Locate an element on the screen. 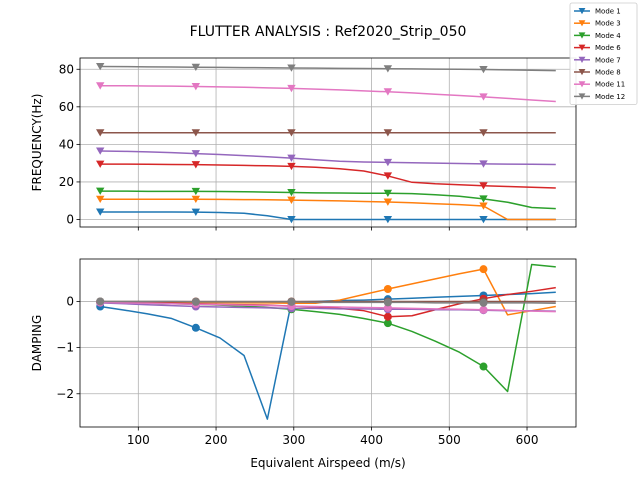 This screenshot has height=480, width=640. y-tick-label: −2 is located at coordinates (65, 394).